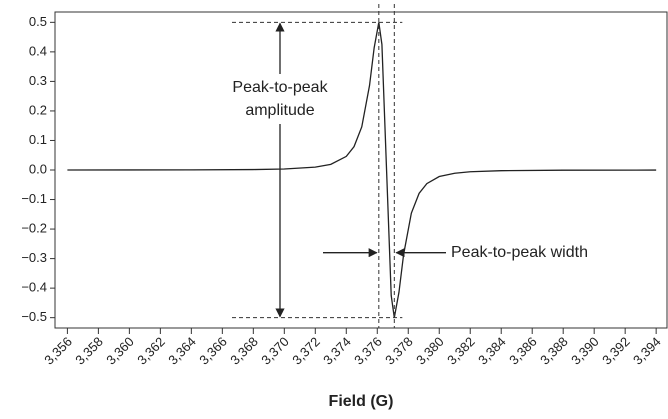 The height and width of the screenshot is (419, 668). Describe the element at coordinates (58, 351) in the screenshot. I see `x-tick-label: 3,356` at that location.